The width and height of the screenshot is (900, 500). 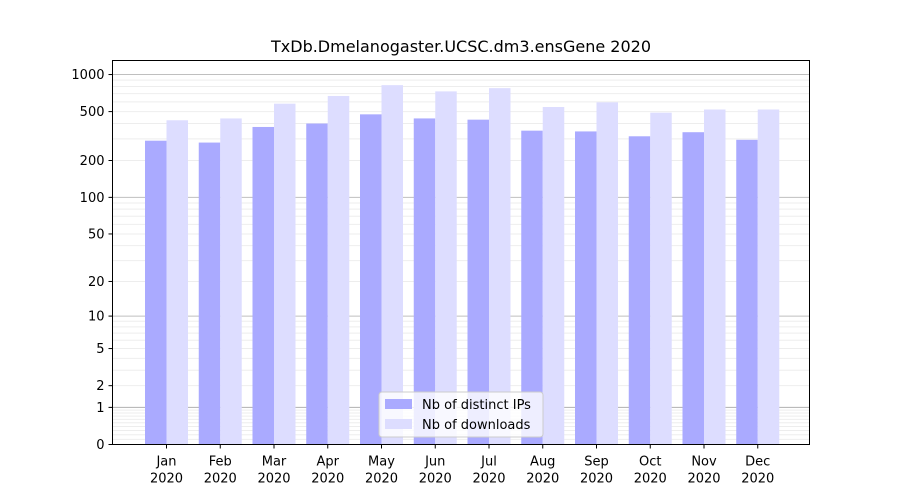 What do you see at coordinates (381, 462) in the screenshot?
I see `x-tick-label-month: May` at bounding box center [381, 462].